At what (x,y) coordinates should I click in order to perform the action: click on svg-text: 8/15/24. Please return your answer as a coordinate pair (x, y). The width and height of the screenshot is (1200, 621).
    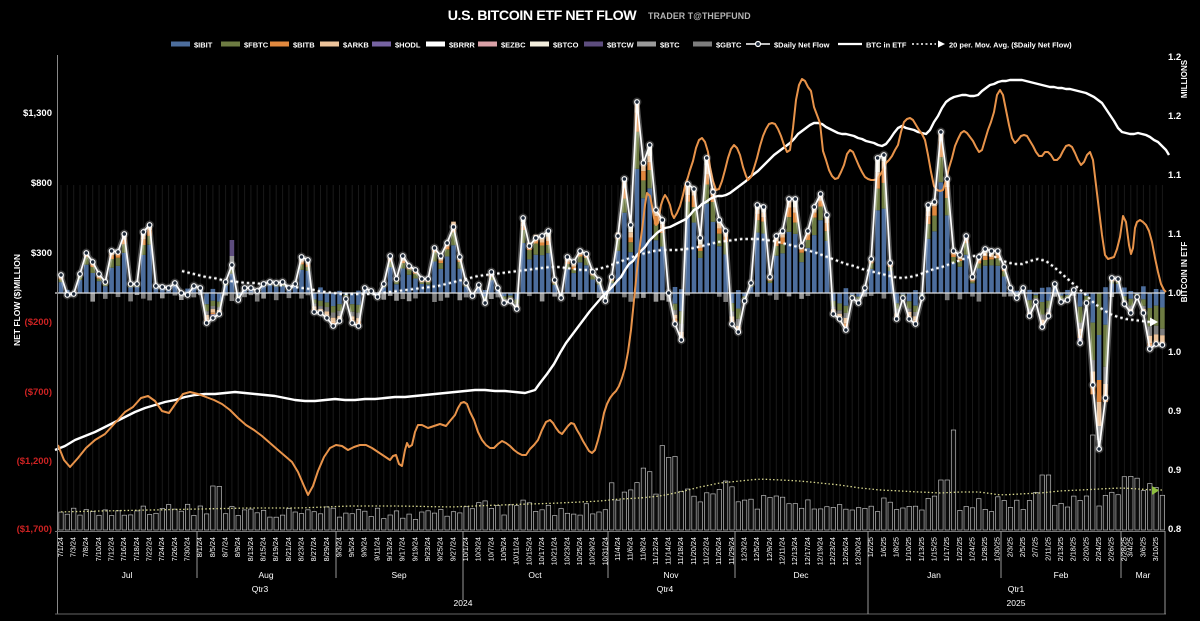
    Looking at the image, I should click on (263, 549).